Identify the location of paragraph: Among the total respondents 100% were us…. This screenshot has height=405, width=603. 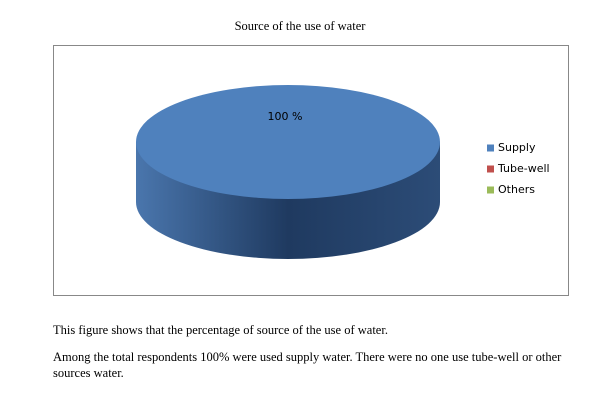
(307, 365).